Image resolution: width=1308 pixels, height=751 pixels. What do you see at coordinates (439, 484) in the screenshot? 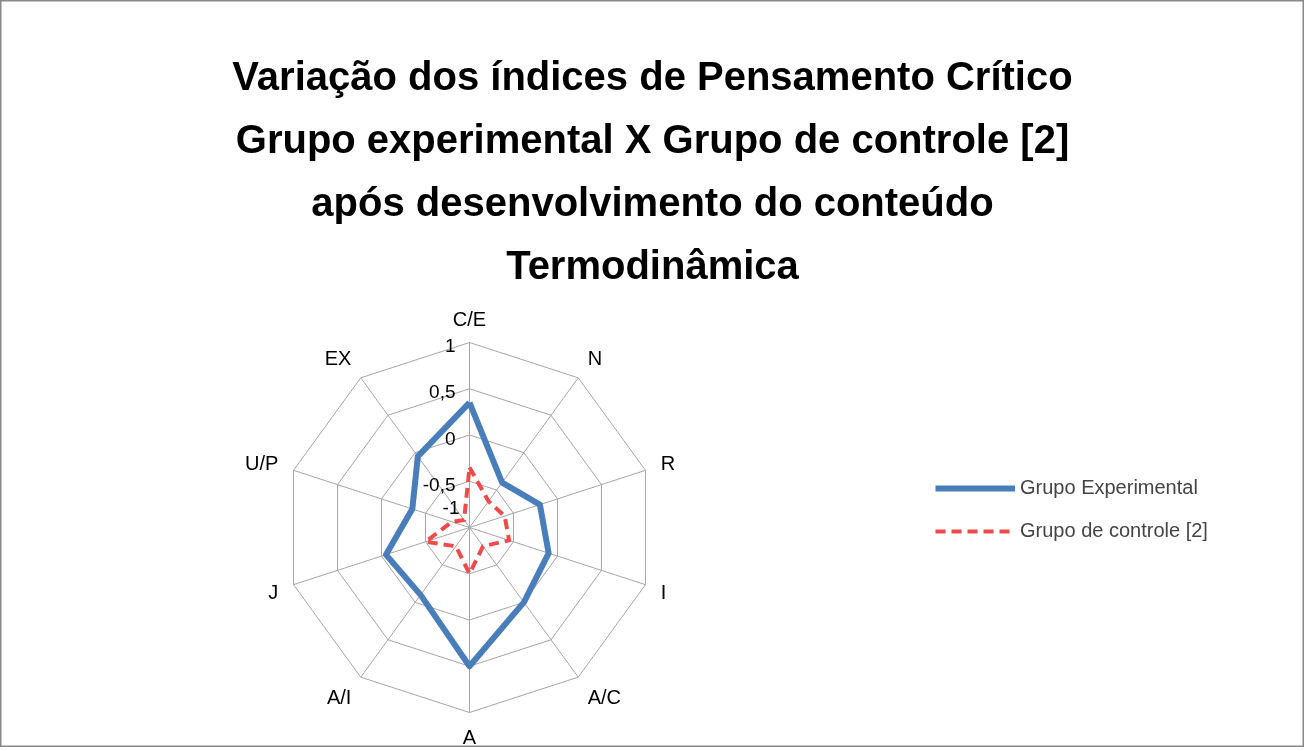
I see `y-tick-label: -0,5` at bounding box center [439, 484].